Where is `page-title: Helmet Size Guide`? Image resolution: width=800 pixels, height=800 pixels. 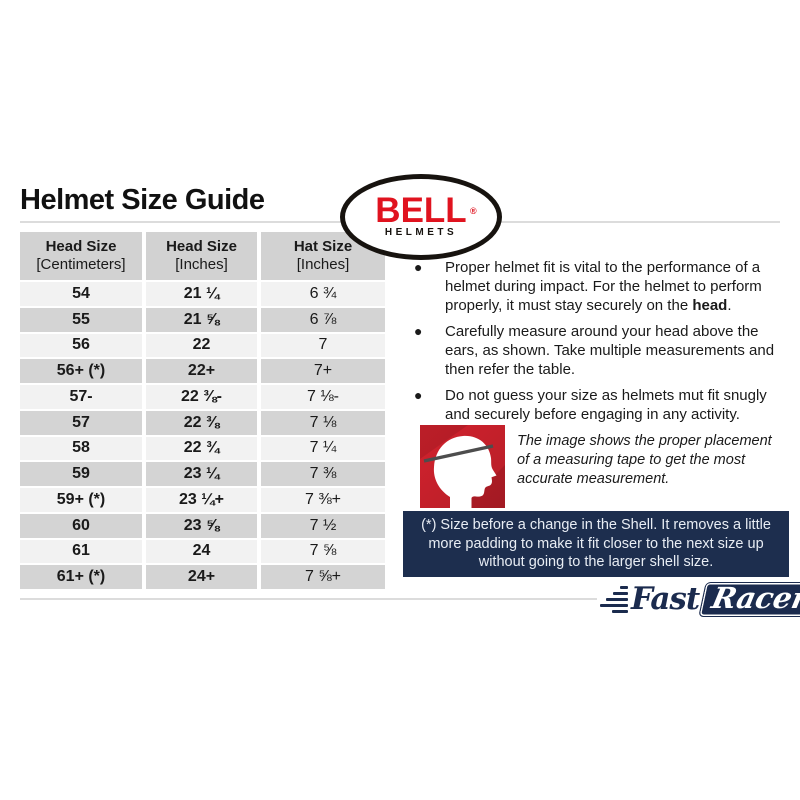
page-title: Helmet Size Guide is located at coordinates (142, 200).